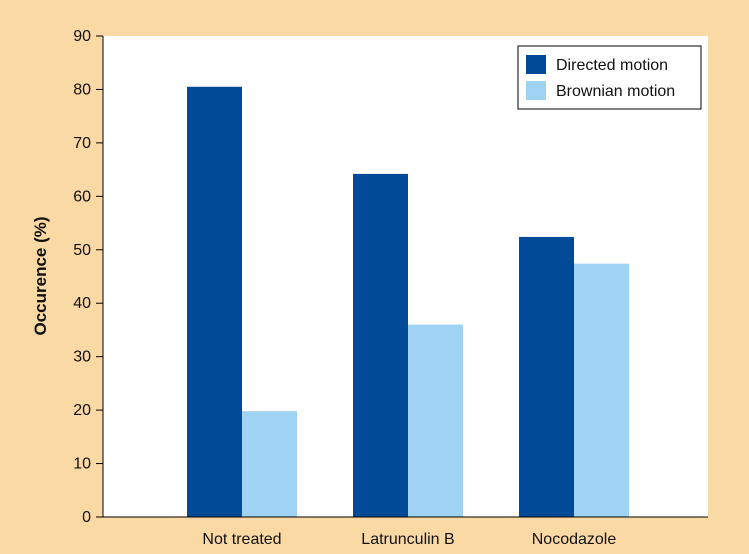  Describe the element at coordinates (241, 539) in the screenshot. I see `x-tick-label: Not treated` at that location.